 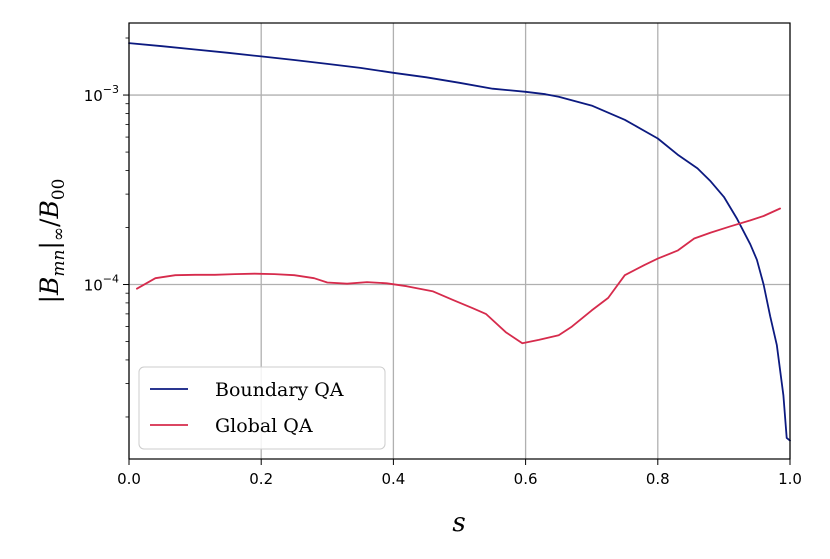 What do you see at coordinates (106, 227) in the screenshot?
I see `y-axis: 10⁻⁴ 10⁻³` at bounding box center [106, 227].